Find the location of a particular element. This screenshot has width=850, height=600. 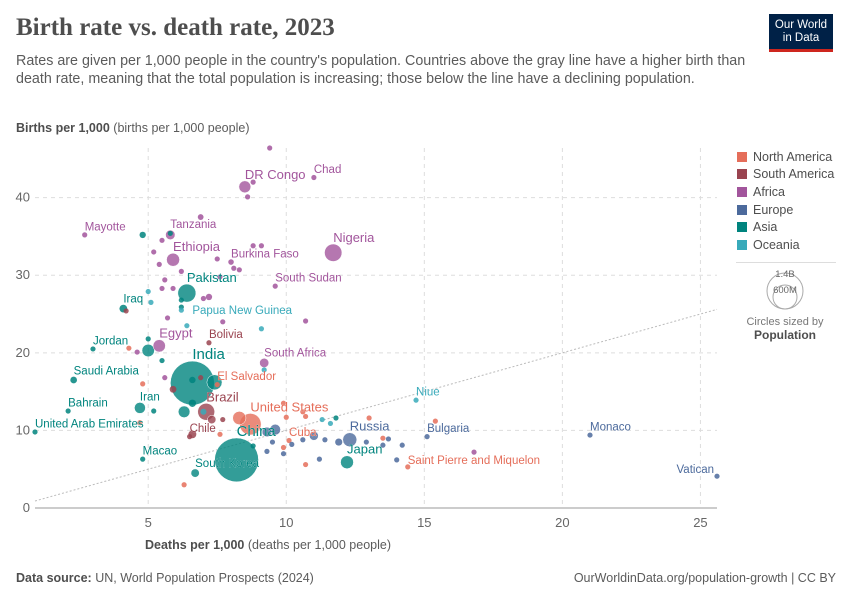

chart-title: Birth rate vs. death rate, 2023 is located at coordinates (175, 27).